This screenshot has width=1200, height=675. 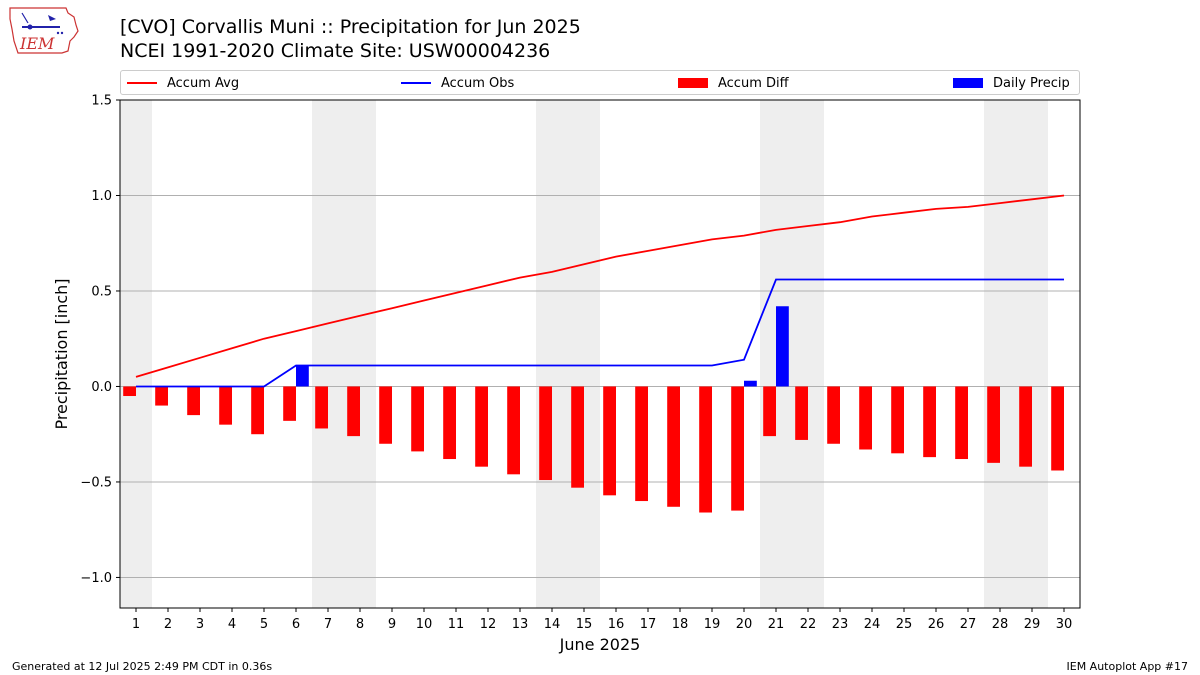 I want to click on accum-obs-line, so click(x=600, y=333).